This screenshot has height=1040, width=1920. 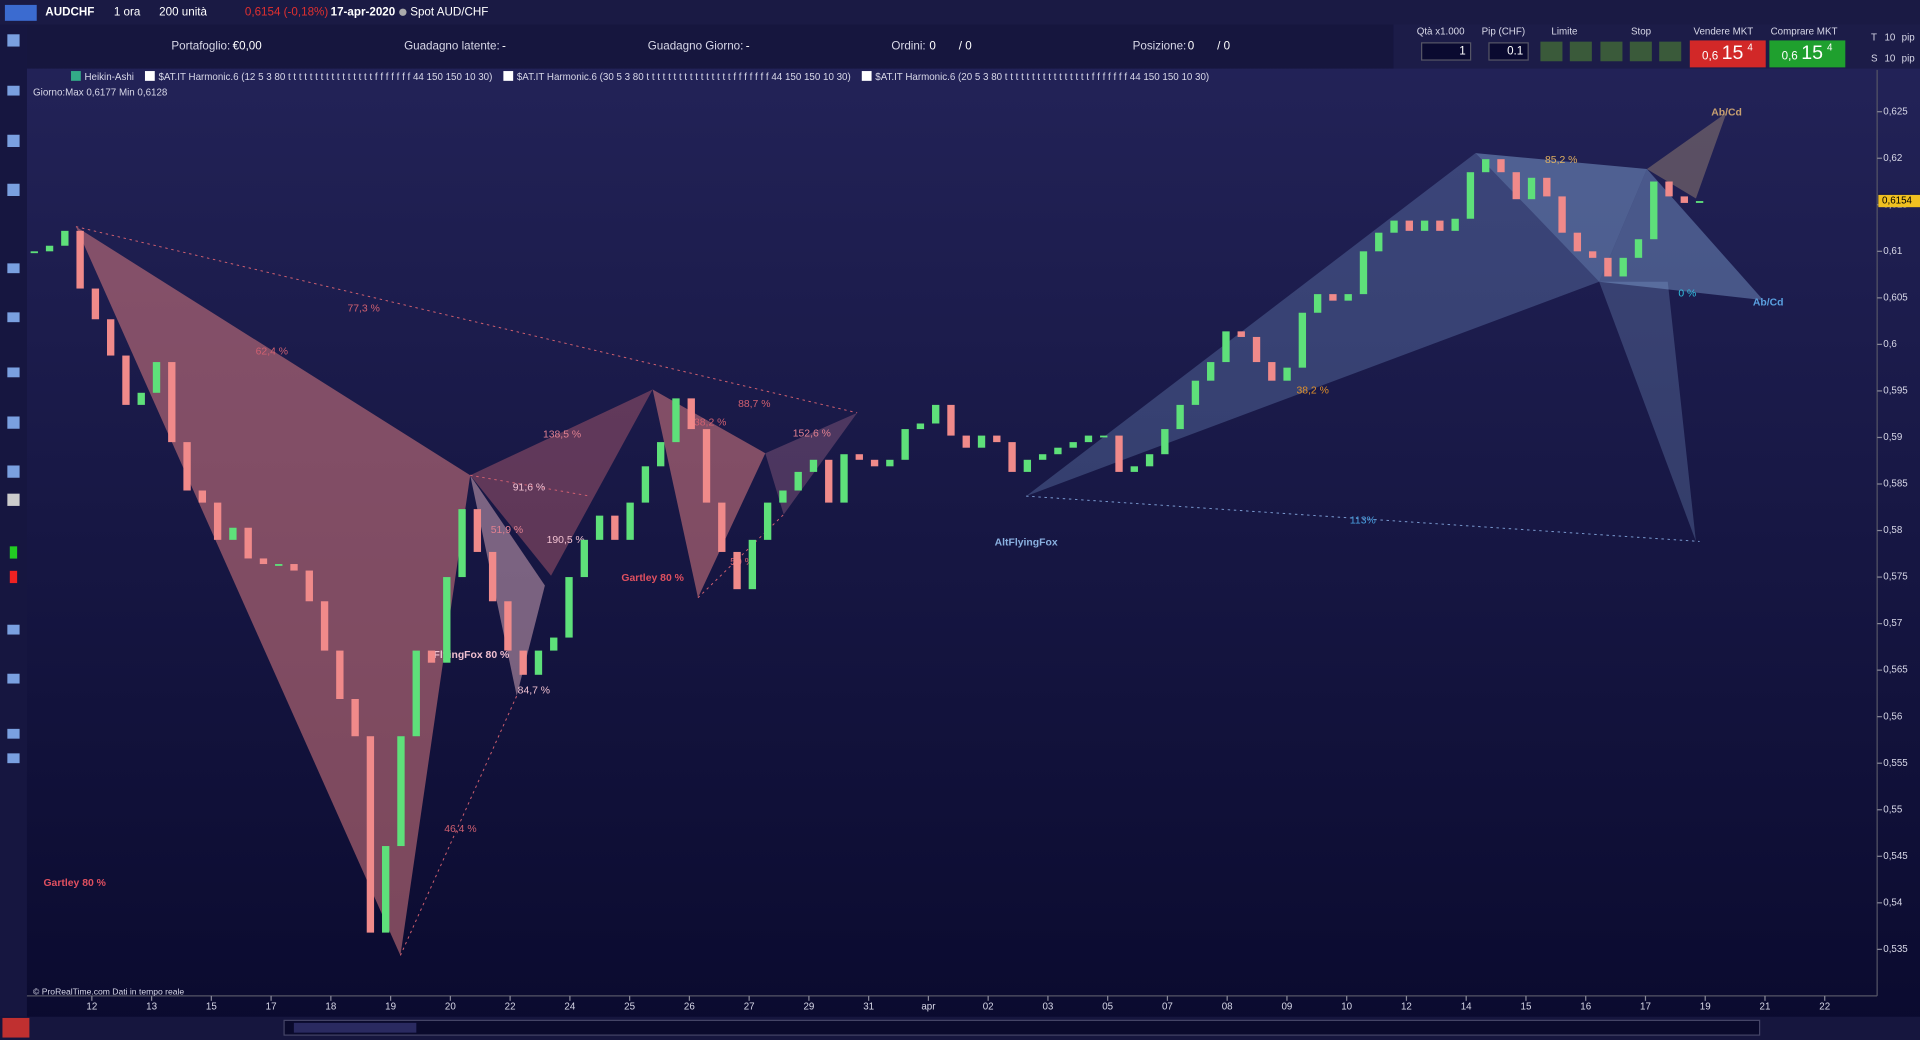 I want to click on annotation: 88,7 %, so click(x=754, y=404).